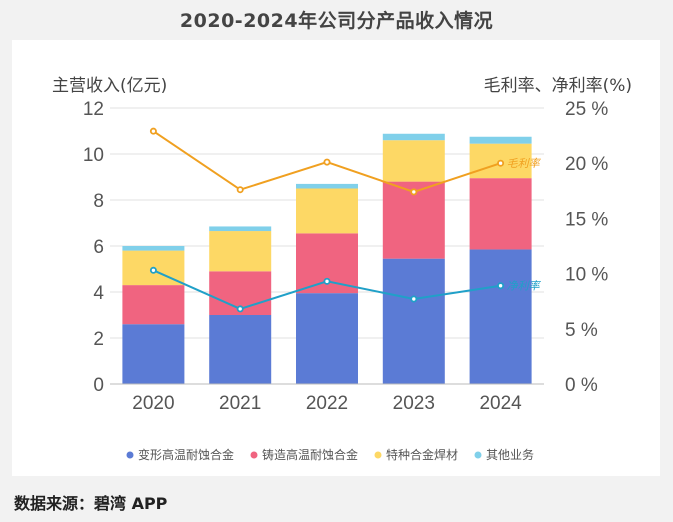  What do you see at coordinates (586, 164) in the screenshot?
I see `y-right-tick-label: 20 %` at bounding box center [586, 164].